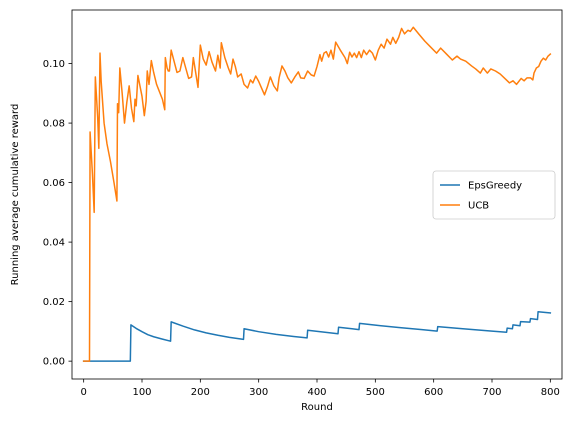 The width and height of the screenshot is (576, 432). What do you see at coordinates (316, 392) in the screenshot?
I see `x-tick-label: 400` at bounding box center [316, 392].